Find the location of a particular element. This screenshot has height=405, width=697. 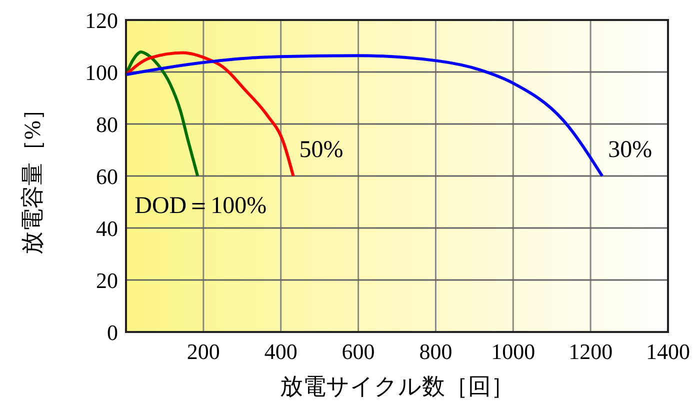

y-tick-label: 40 is located at coordinates (107, 228).